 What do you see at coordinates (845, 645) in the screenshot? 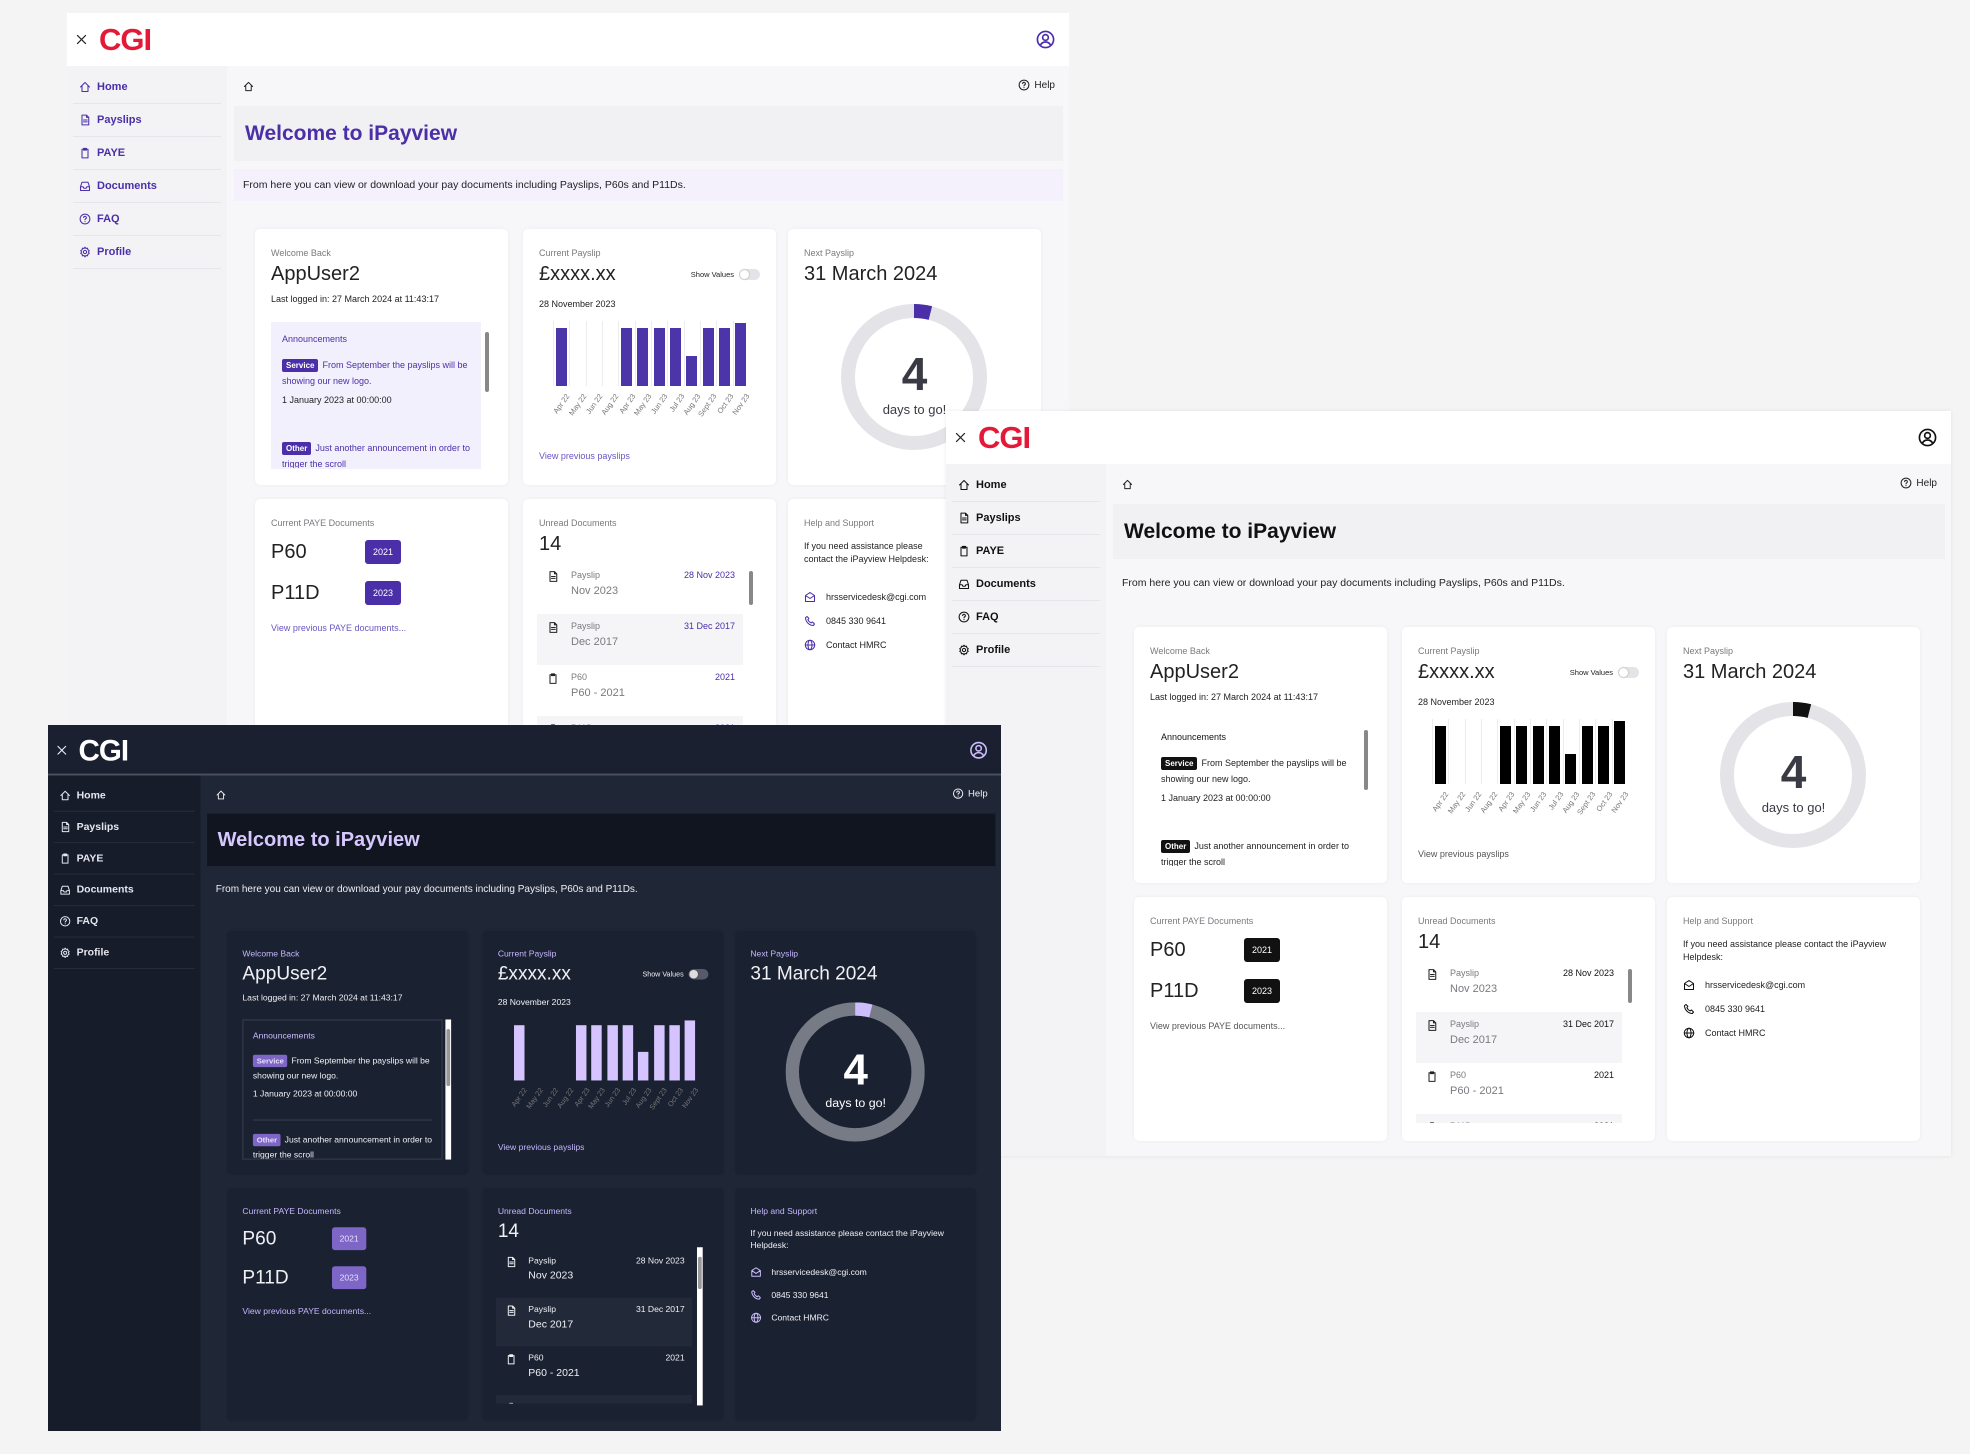
I see `contact-hmrc-link: Contact HMRC` at bounding box center [845, 645].